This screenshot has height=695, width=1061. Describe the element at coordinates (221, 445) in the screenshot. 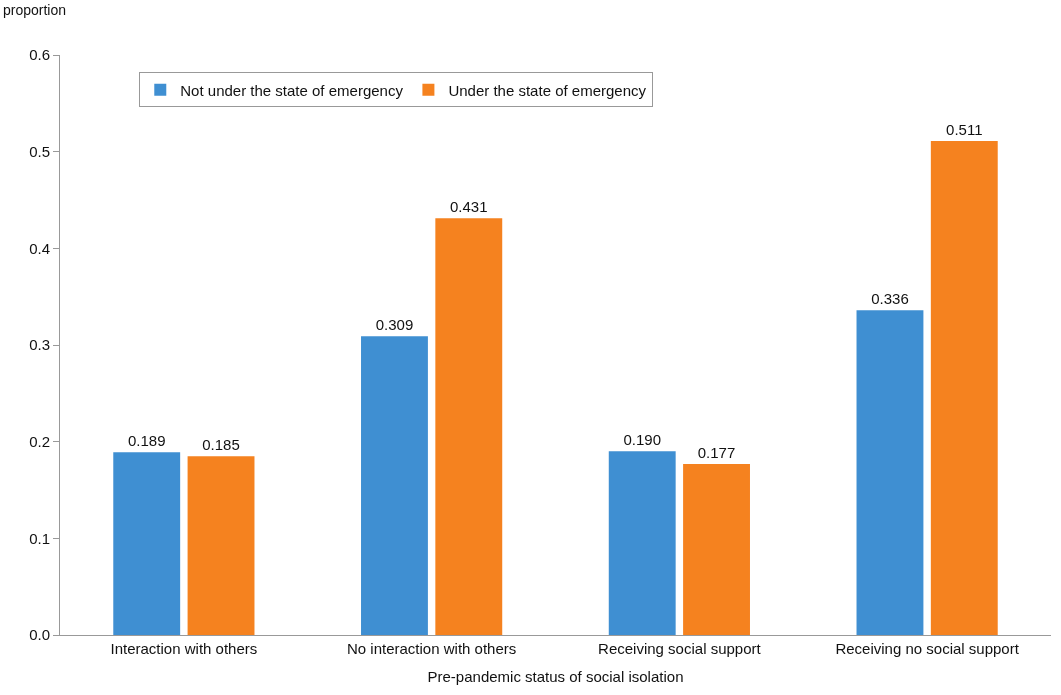

I see `data-label: 0.185` at that location.